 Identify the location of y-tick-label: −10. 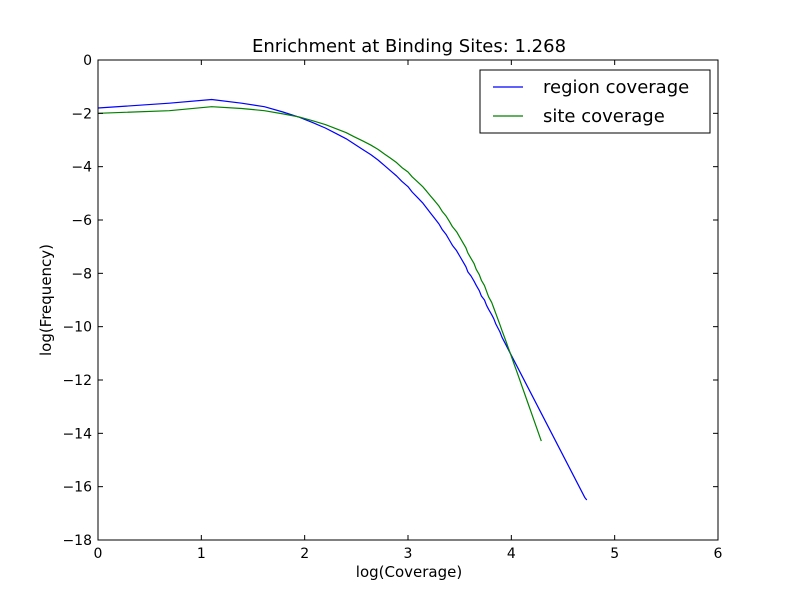
(77, 328).